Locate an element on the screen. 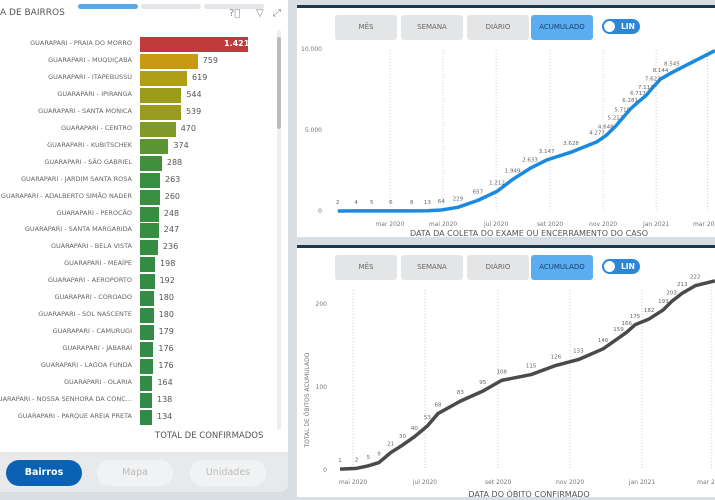 The height and width of the screenshot is (500, 715). bar-row: GUARAPARI - SANTA MARGARIDA 247 is located at coordinates (140, 231).